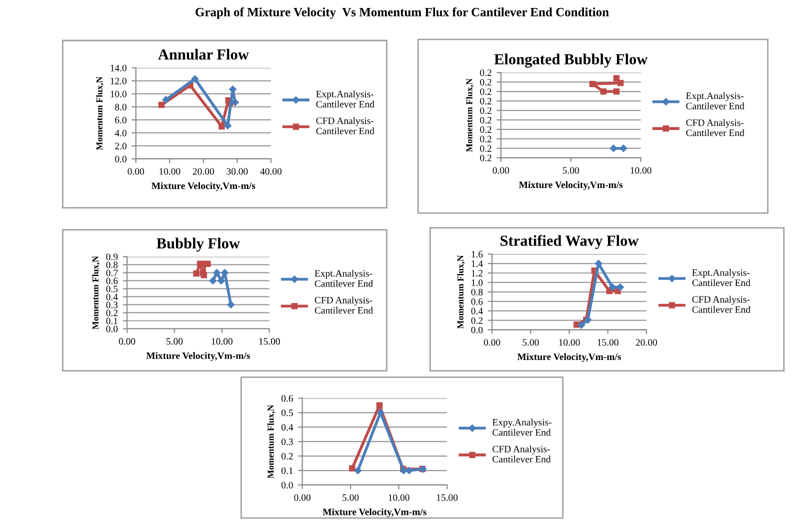  Describe the element at coordinates (477, 282) in the screenshot. I see `y-tick-label: 1.0` at that location.